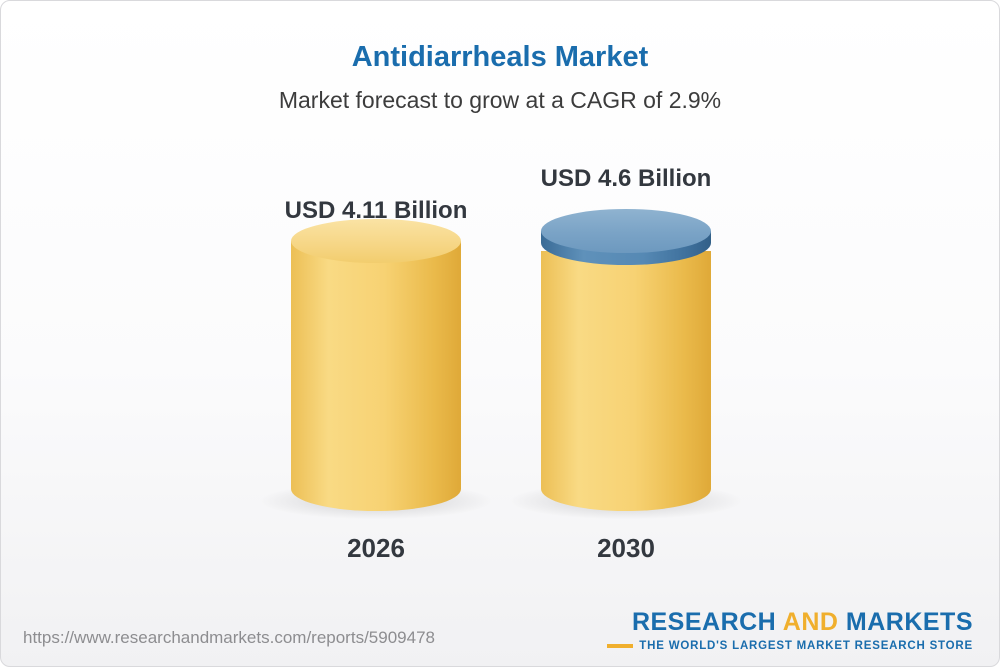 This screenshot has height=667, width=1000. I want to click on logo-word-markets: MARKETS, so click(909, 622).